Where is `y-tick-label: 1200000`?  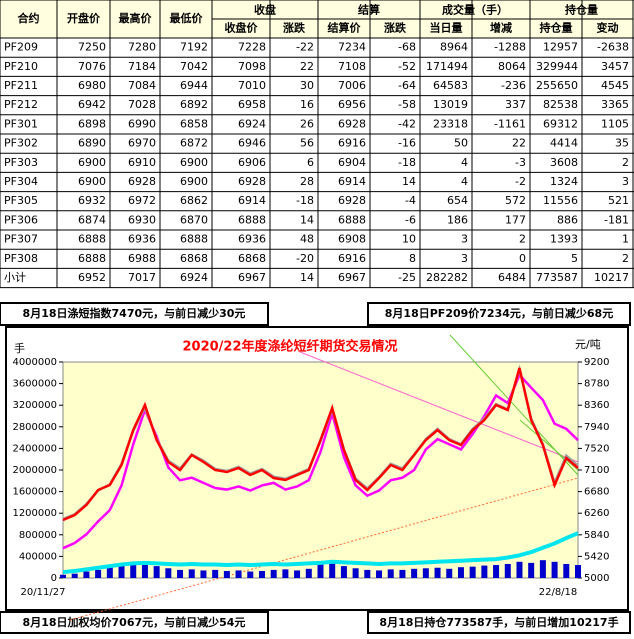
y-tick-label: 1200000 is located at coordinates (34, 513).